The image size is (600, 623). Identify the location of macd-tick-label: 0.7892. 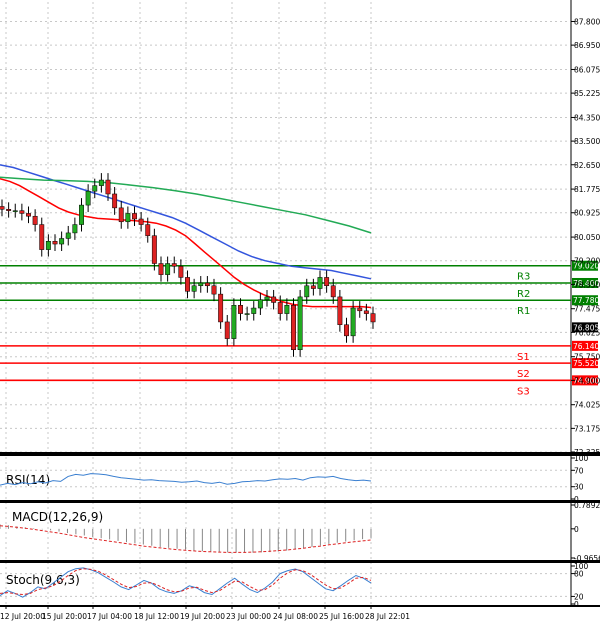
(587, 505).